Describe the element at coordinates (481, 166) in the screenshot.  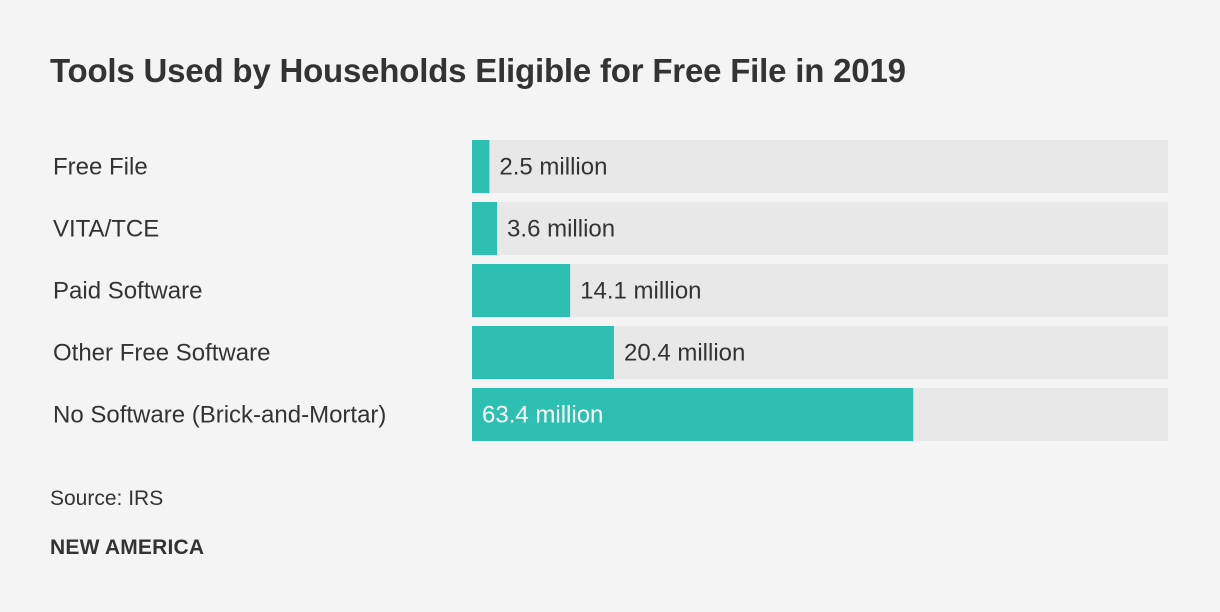
I see `bar-free-file` at that location.